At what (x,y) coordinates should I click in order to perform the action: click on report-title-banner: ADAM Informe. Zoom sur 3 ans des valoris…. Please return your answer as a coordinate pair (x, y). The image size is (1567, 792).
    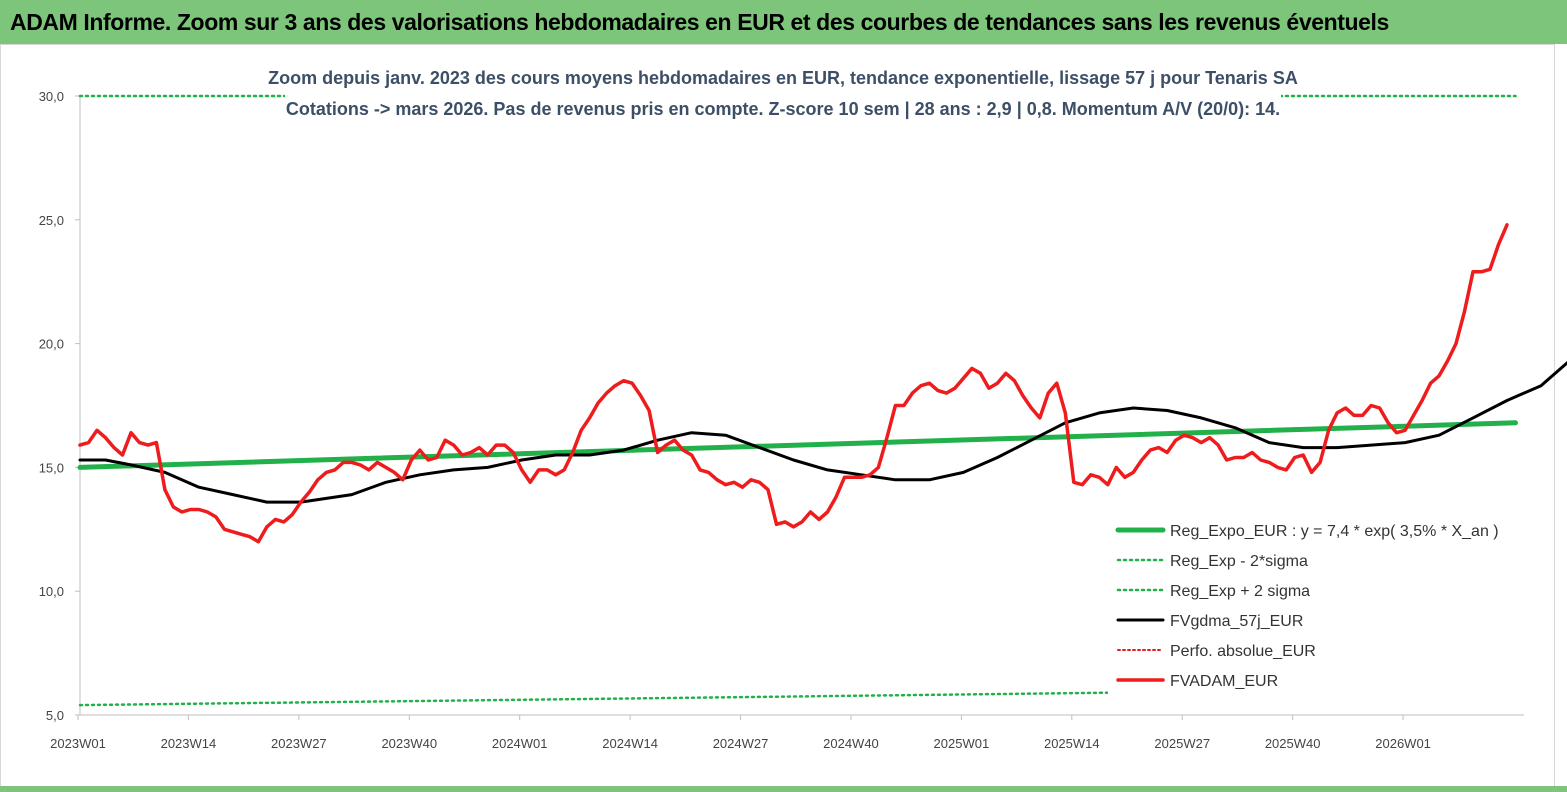
    Looking at the image, I should click on (783, 22).